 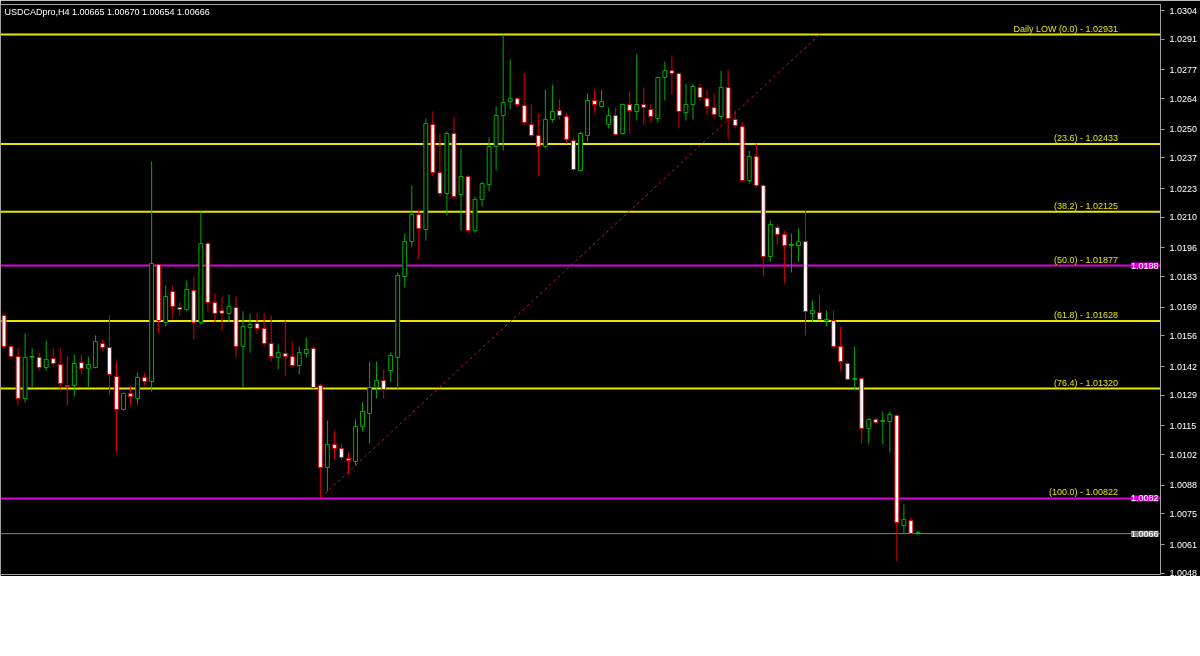 What do you see at coordinates (1183, 454) in the screenshot?
I see `y-tick-label: 1.0102` at bounding box center [1183, 454].